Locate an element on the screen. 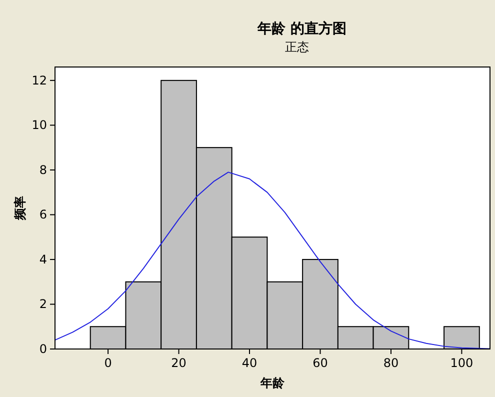 The width and height of the screenshot is (495, 397). y-tick-label: 10 is located at coordinates (39, 125).